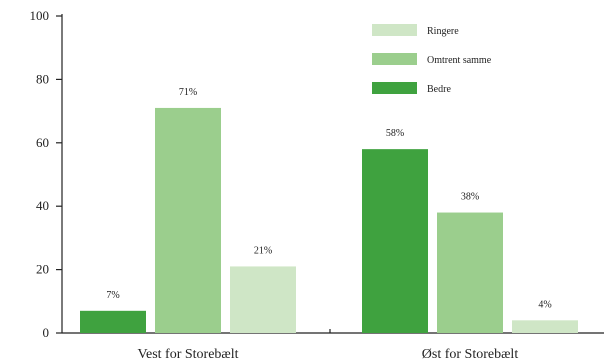  I want to click on y-tick-label: 20, so click(42, 269).